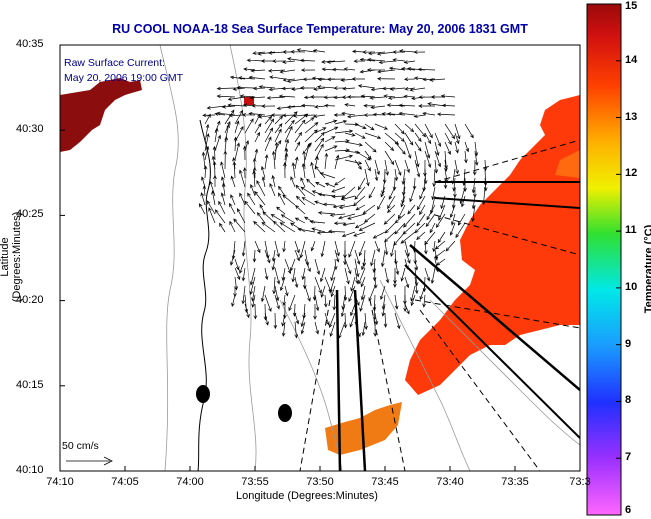 The image size is (651, 519). Describe the element at coordinates (255, 482) in the screenshot. I see `x-tick-label: 73:55` at that location.